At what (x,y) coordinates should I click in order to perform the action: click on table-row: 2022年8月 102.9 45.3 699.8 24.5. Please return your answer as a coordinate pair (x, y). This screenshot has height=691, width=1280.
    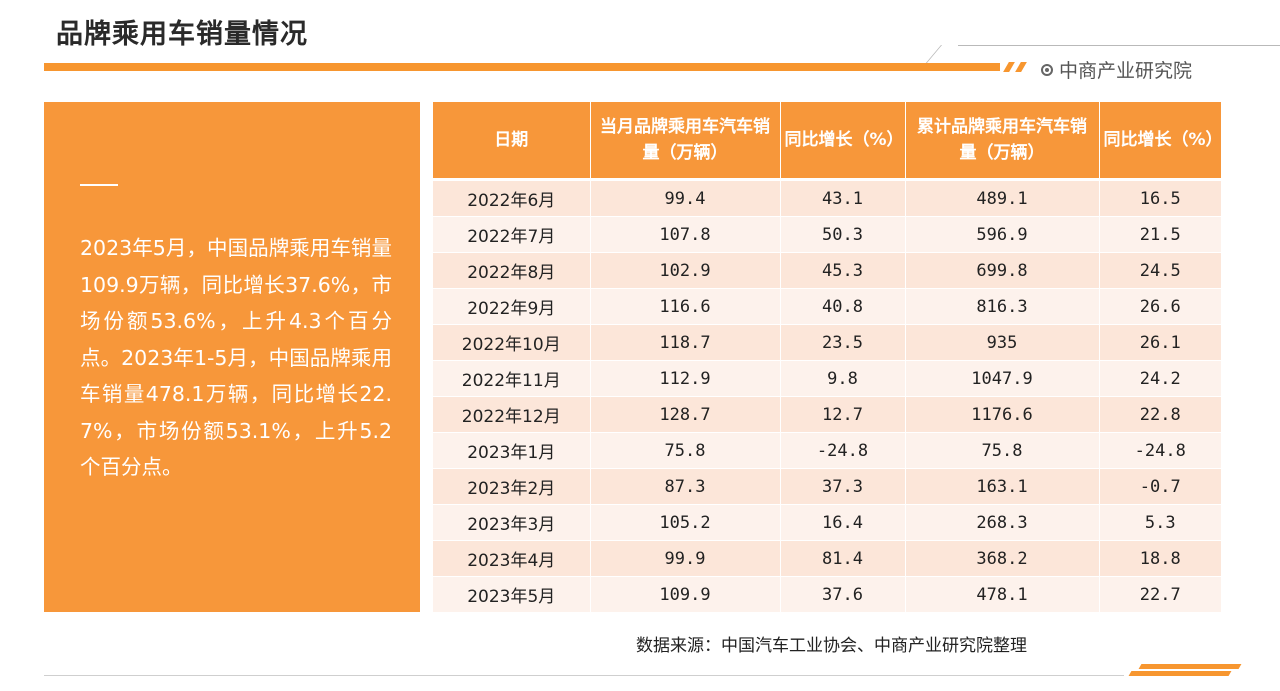
    Looking at the image, I should click on (827, 270).